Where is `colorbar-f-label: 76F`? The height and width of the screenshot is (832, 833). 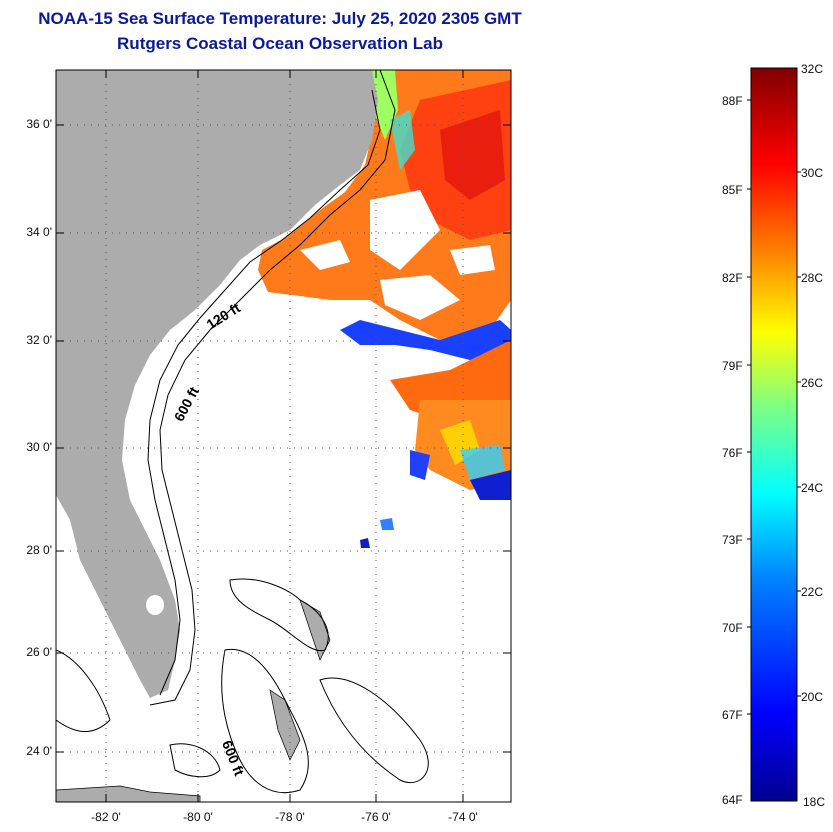 colorbar-f-label: 76F is located at coordinates (732, 453).